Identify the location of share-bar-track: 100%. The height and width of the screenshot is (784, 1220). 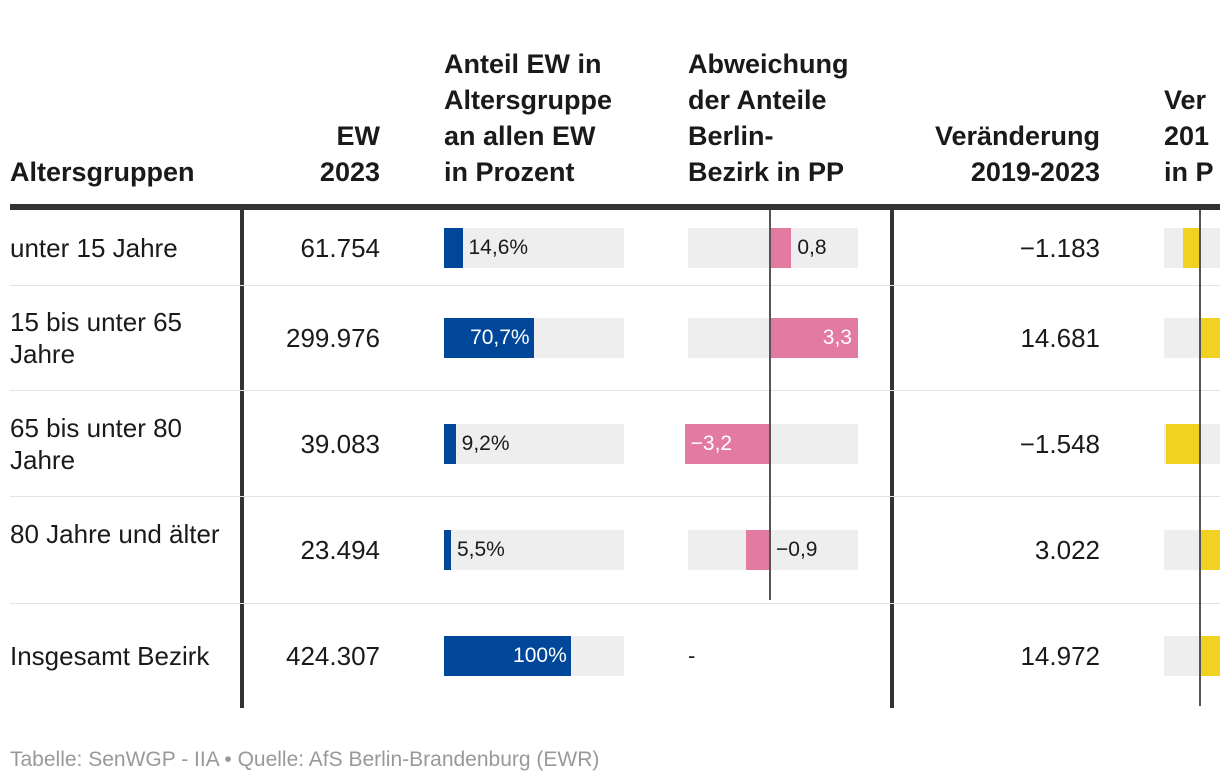
(534, 656).